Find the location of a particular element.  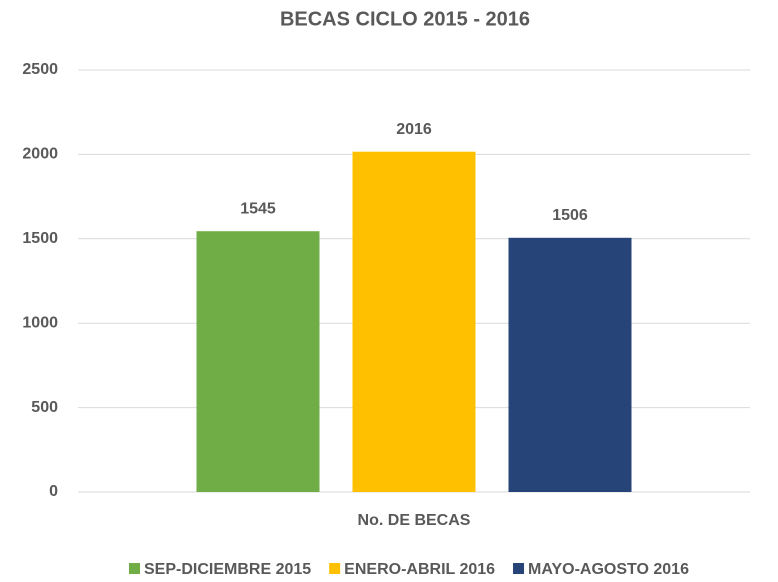

legend-label: MAYO-AGOSTO 2016 is located at coordinates (608, 569).